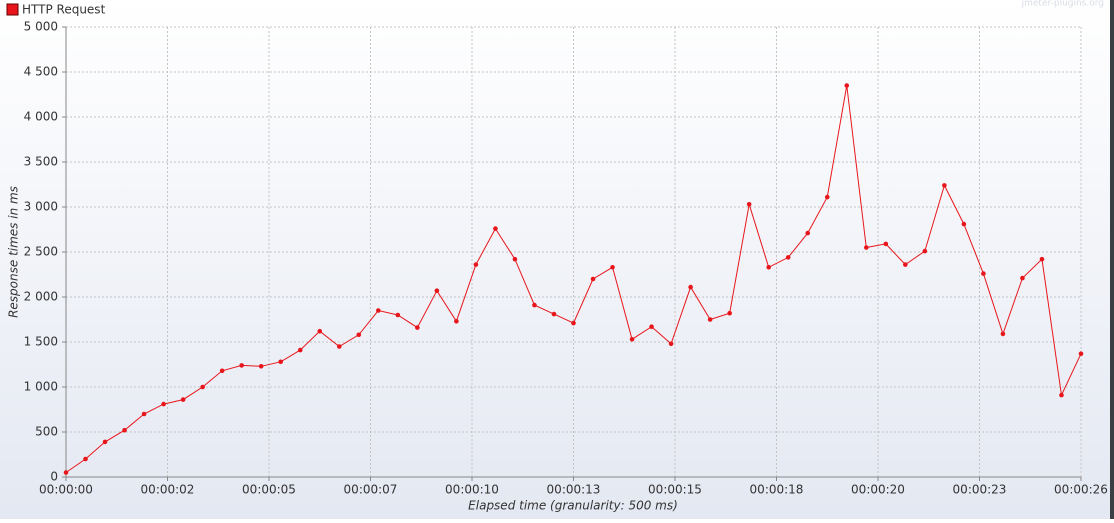 Image resolution: width=1114 pixels, height=523 pixels. What do you see at coordinates (41, 387) in the screenshot?
I see `y-tick-label: 1 000` at bounding box center [41, 387].